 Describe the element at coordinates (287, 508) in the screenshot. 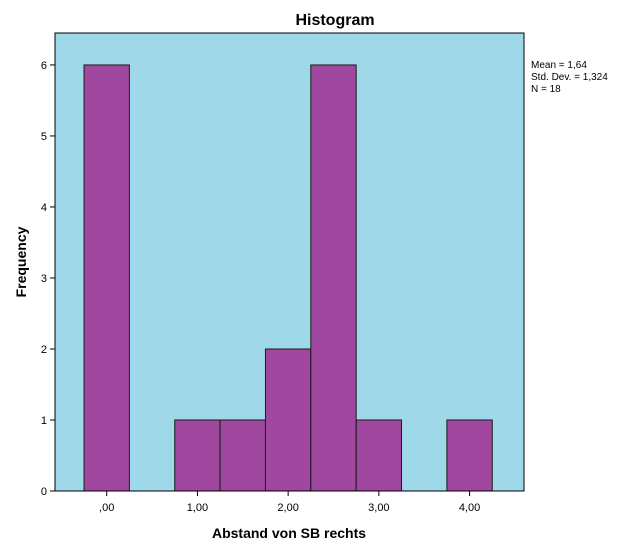

I see `x-tick-label: 2,00` at that location.